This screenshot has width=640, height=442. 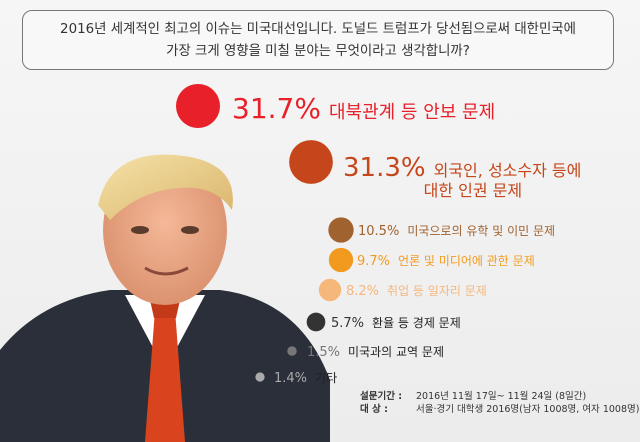 What do you see at coordinates (362, 291) in the screenshot?
I see `pct-label-5: 8.2%` at bounding box center [362, 291].